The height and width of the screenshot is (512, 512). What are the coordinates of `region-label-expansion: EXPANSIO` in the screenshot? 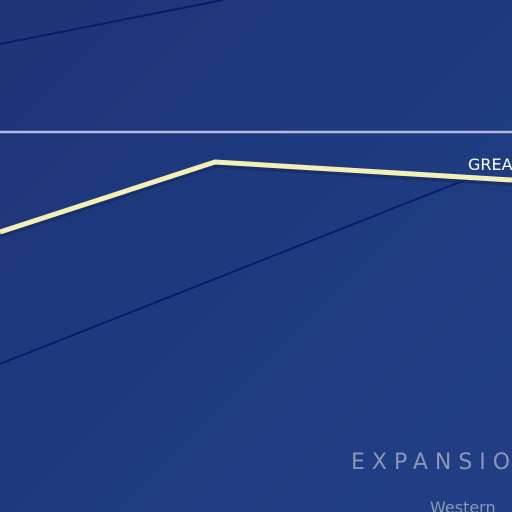 It's located at (431, 462).